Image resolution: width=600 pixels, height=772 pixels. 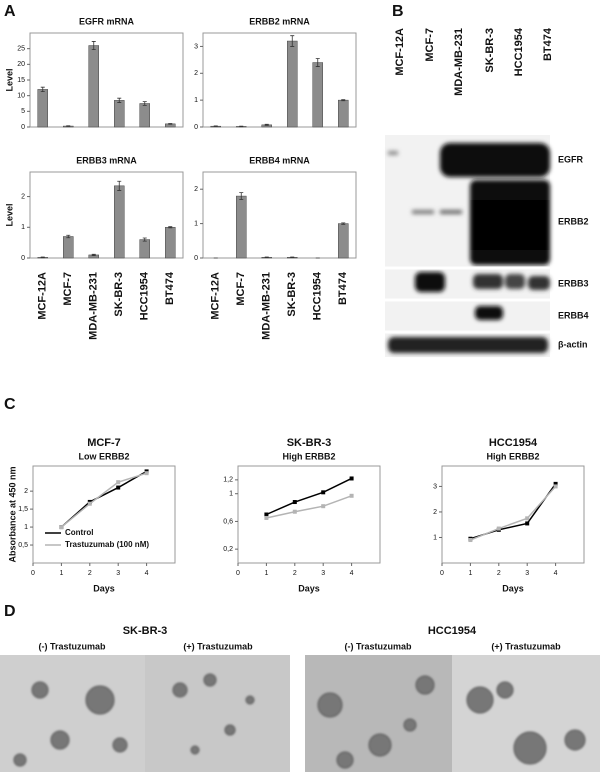 I want to click on y-tick-label: 3, so click(x=196, y=46).